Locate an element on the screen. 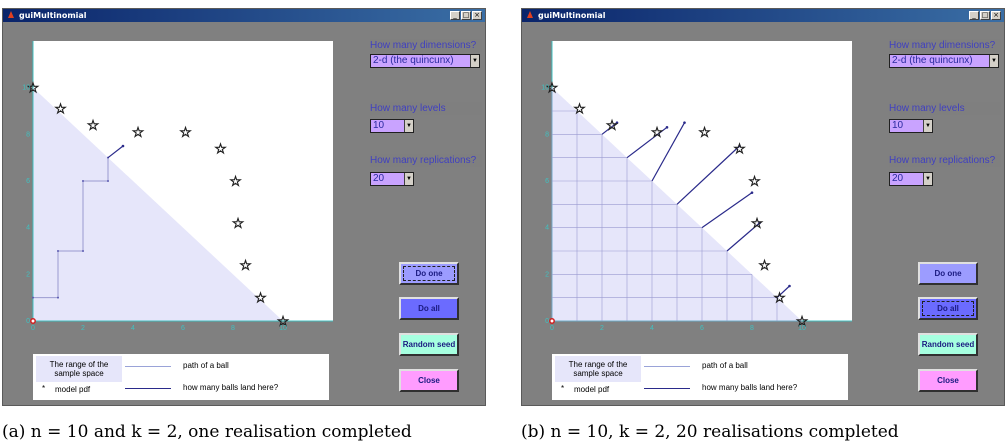  legend-path-swatch is located at coordinates (667, 366).